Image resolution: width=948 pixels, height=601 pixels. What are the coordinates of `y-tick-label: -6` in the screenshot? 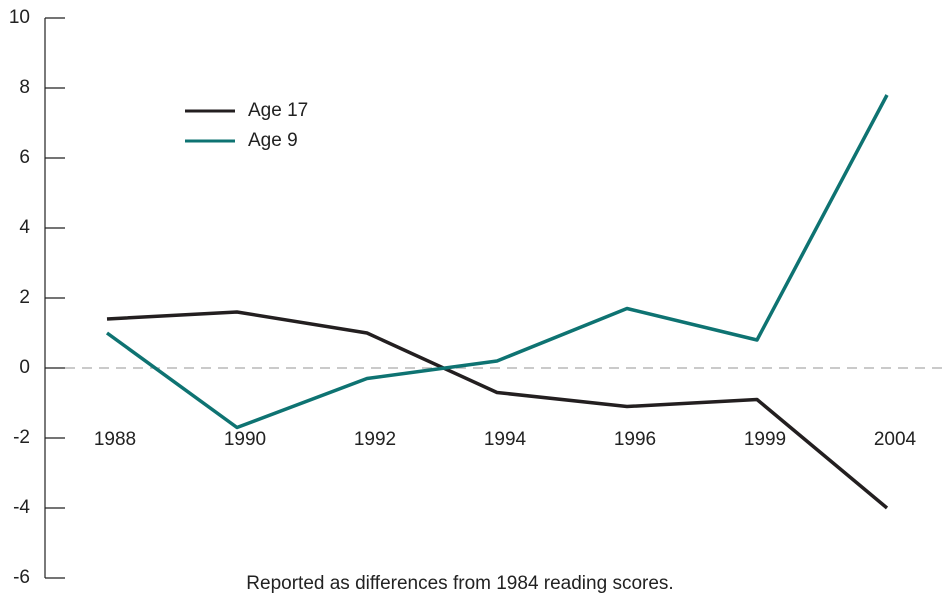 It's located at (21, 577).